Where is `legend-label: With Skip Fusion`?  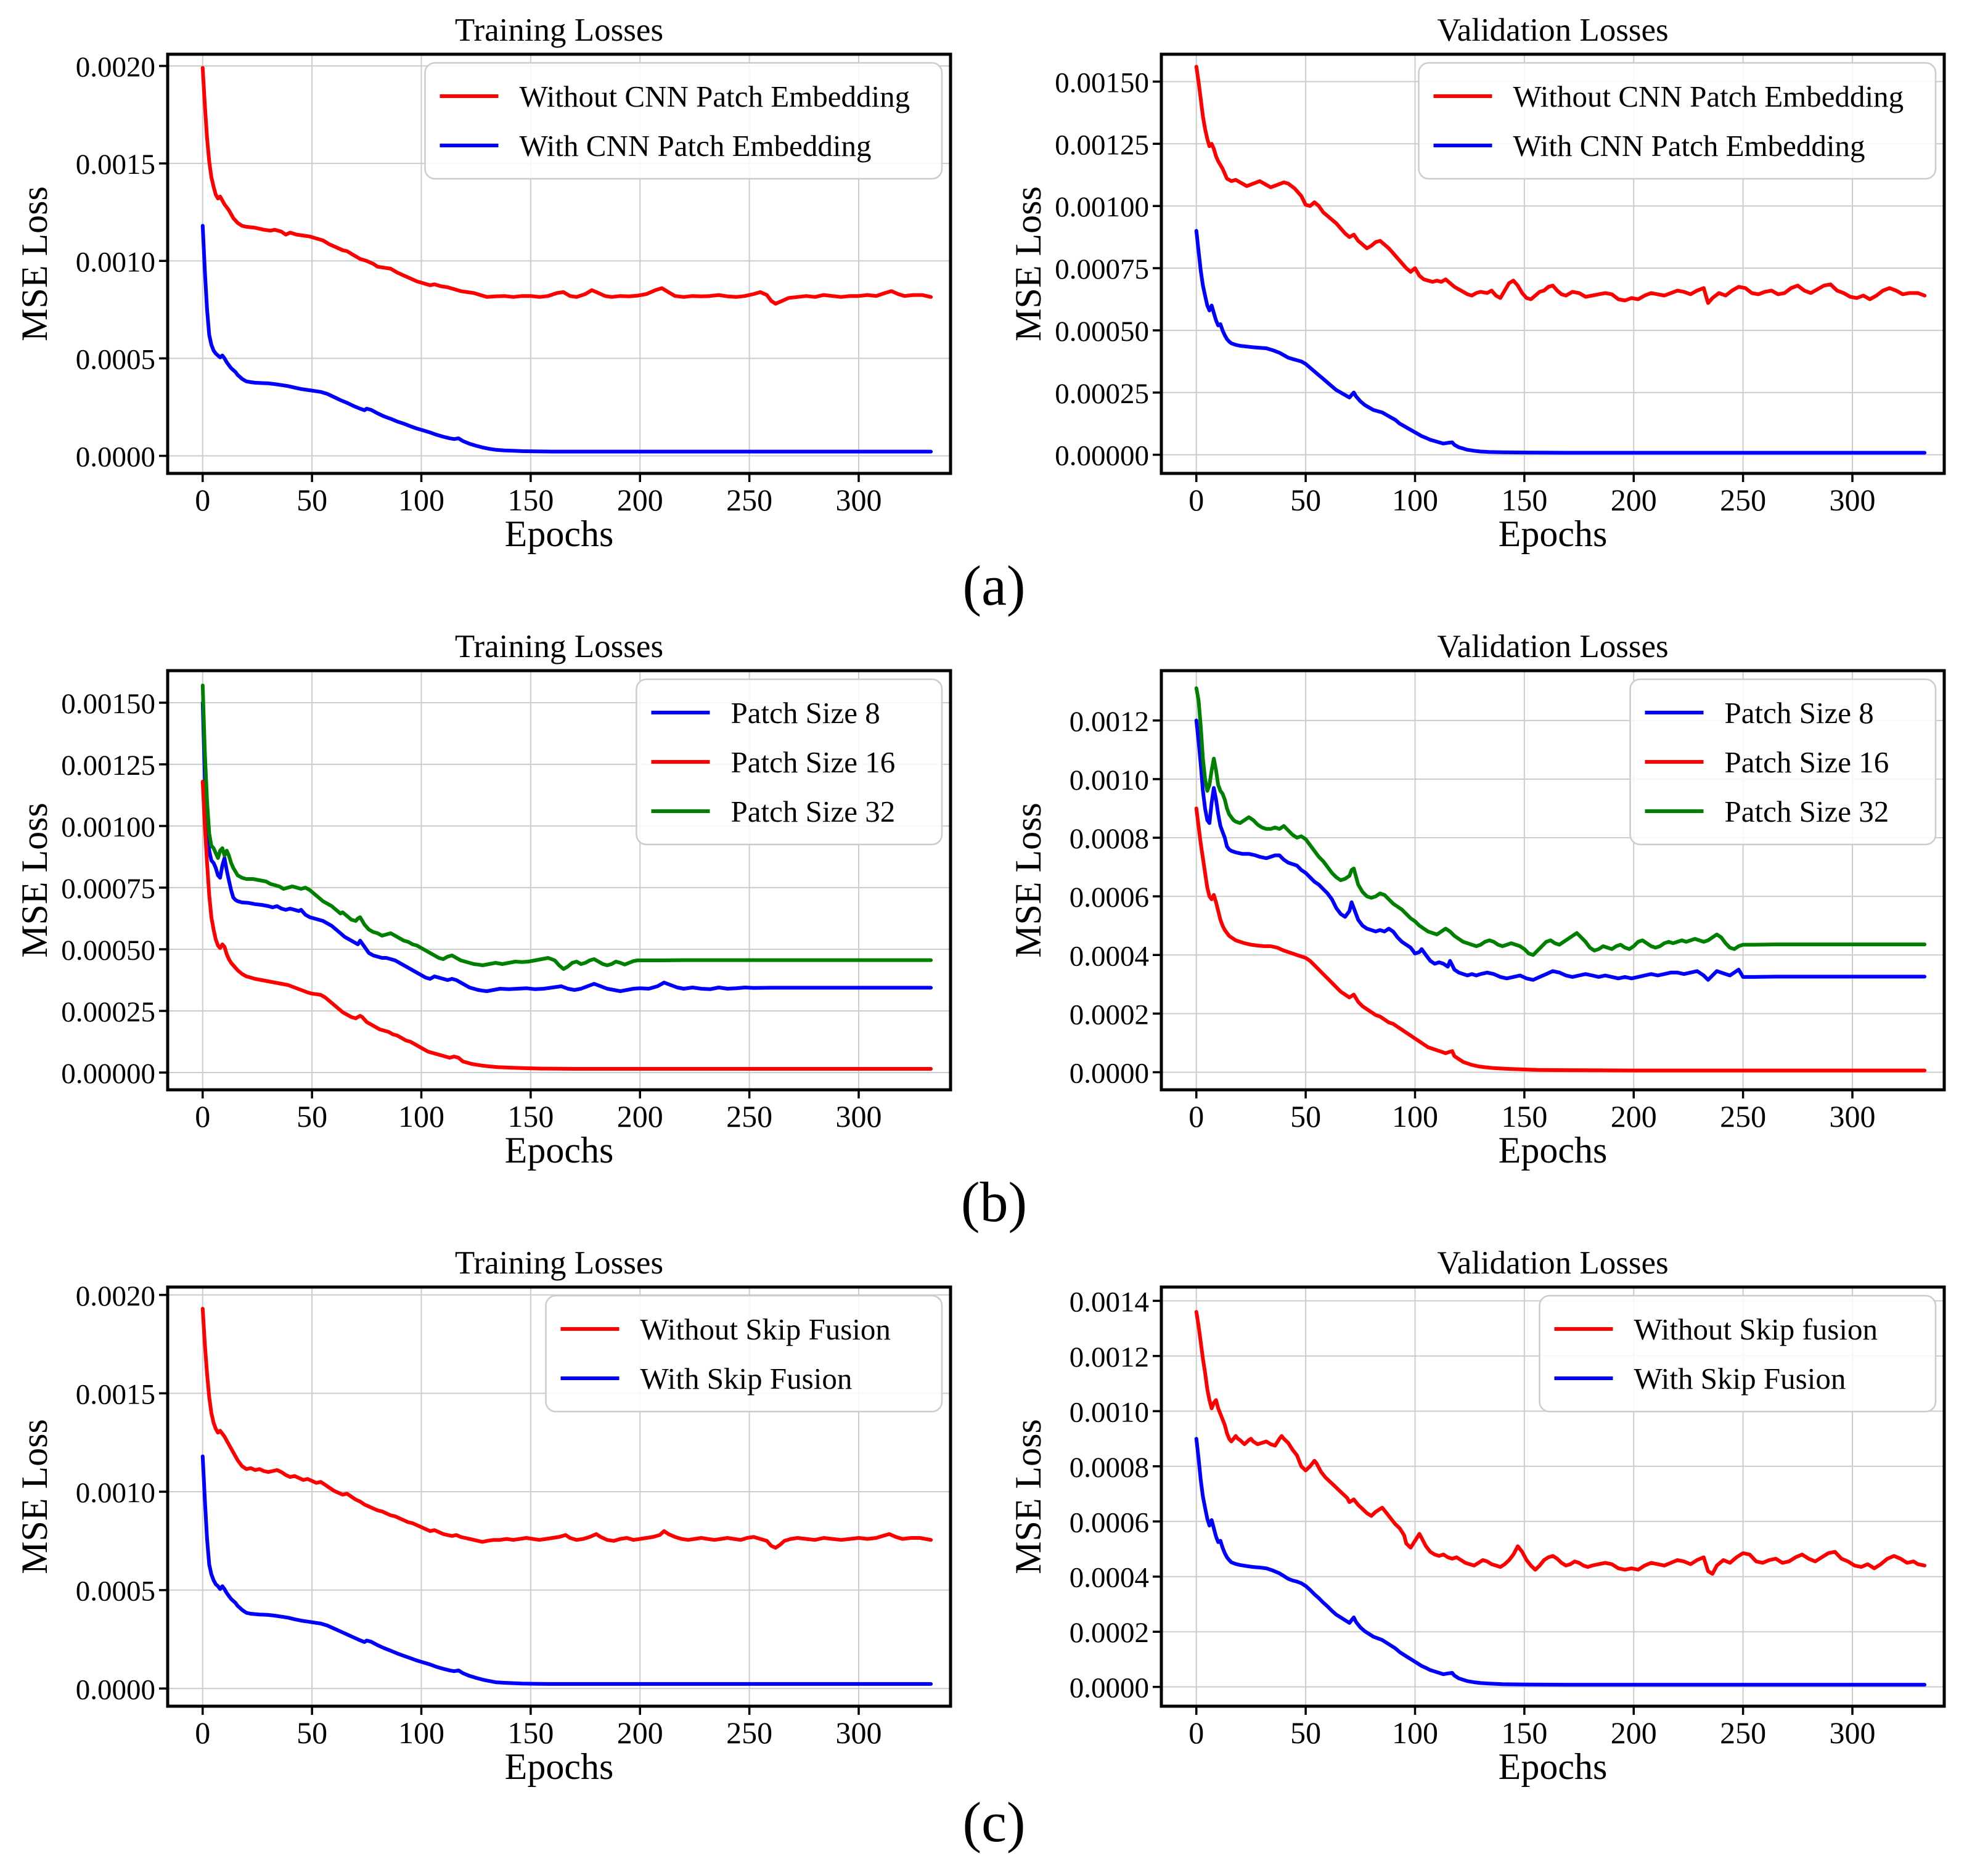
legend-label: With Skip Fusion is located at coordinates (1740, 1379).